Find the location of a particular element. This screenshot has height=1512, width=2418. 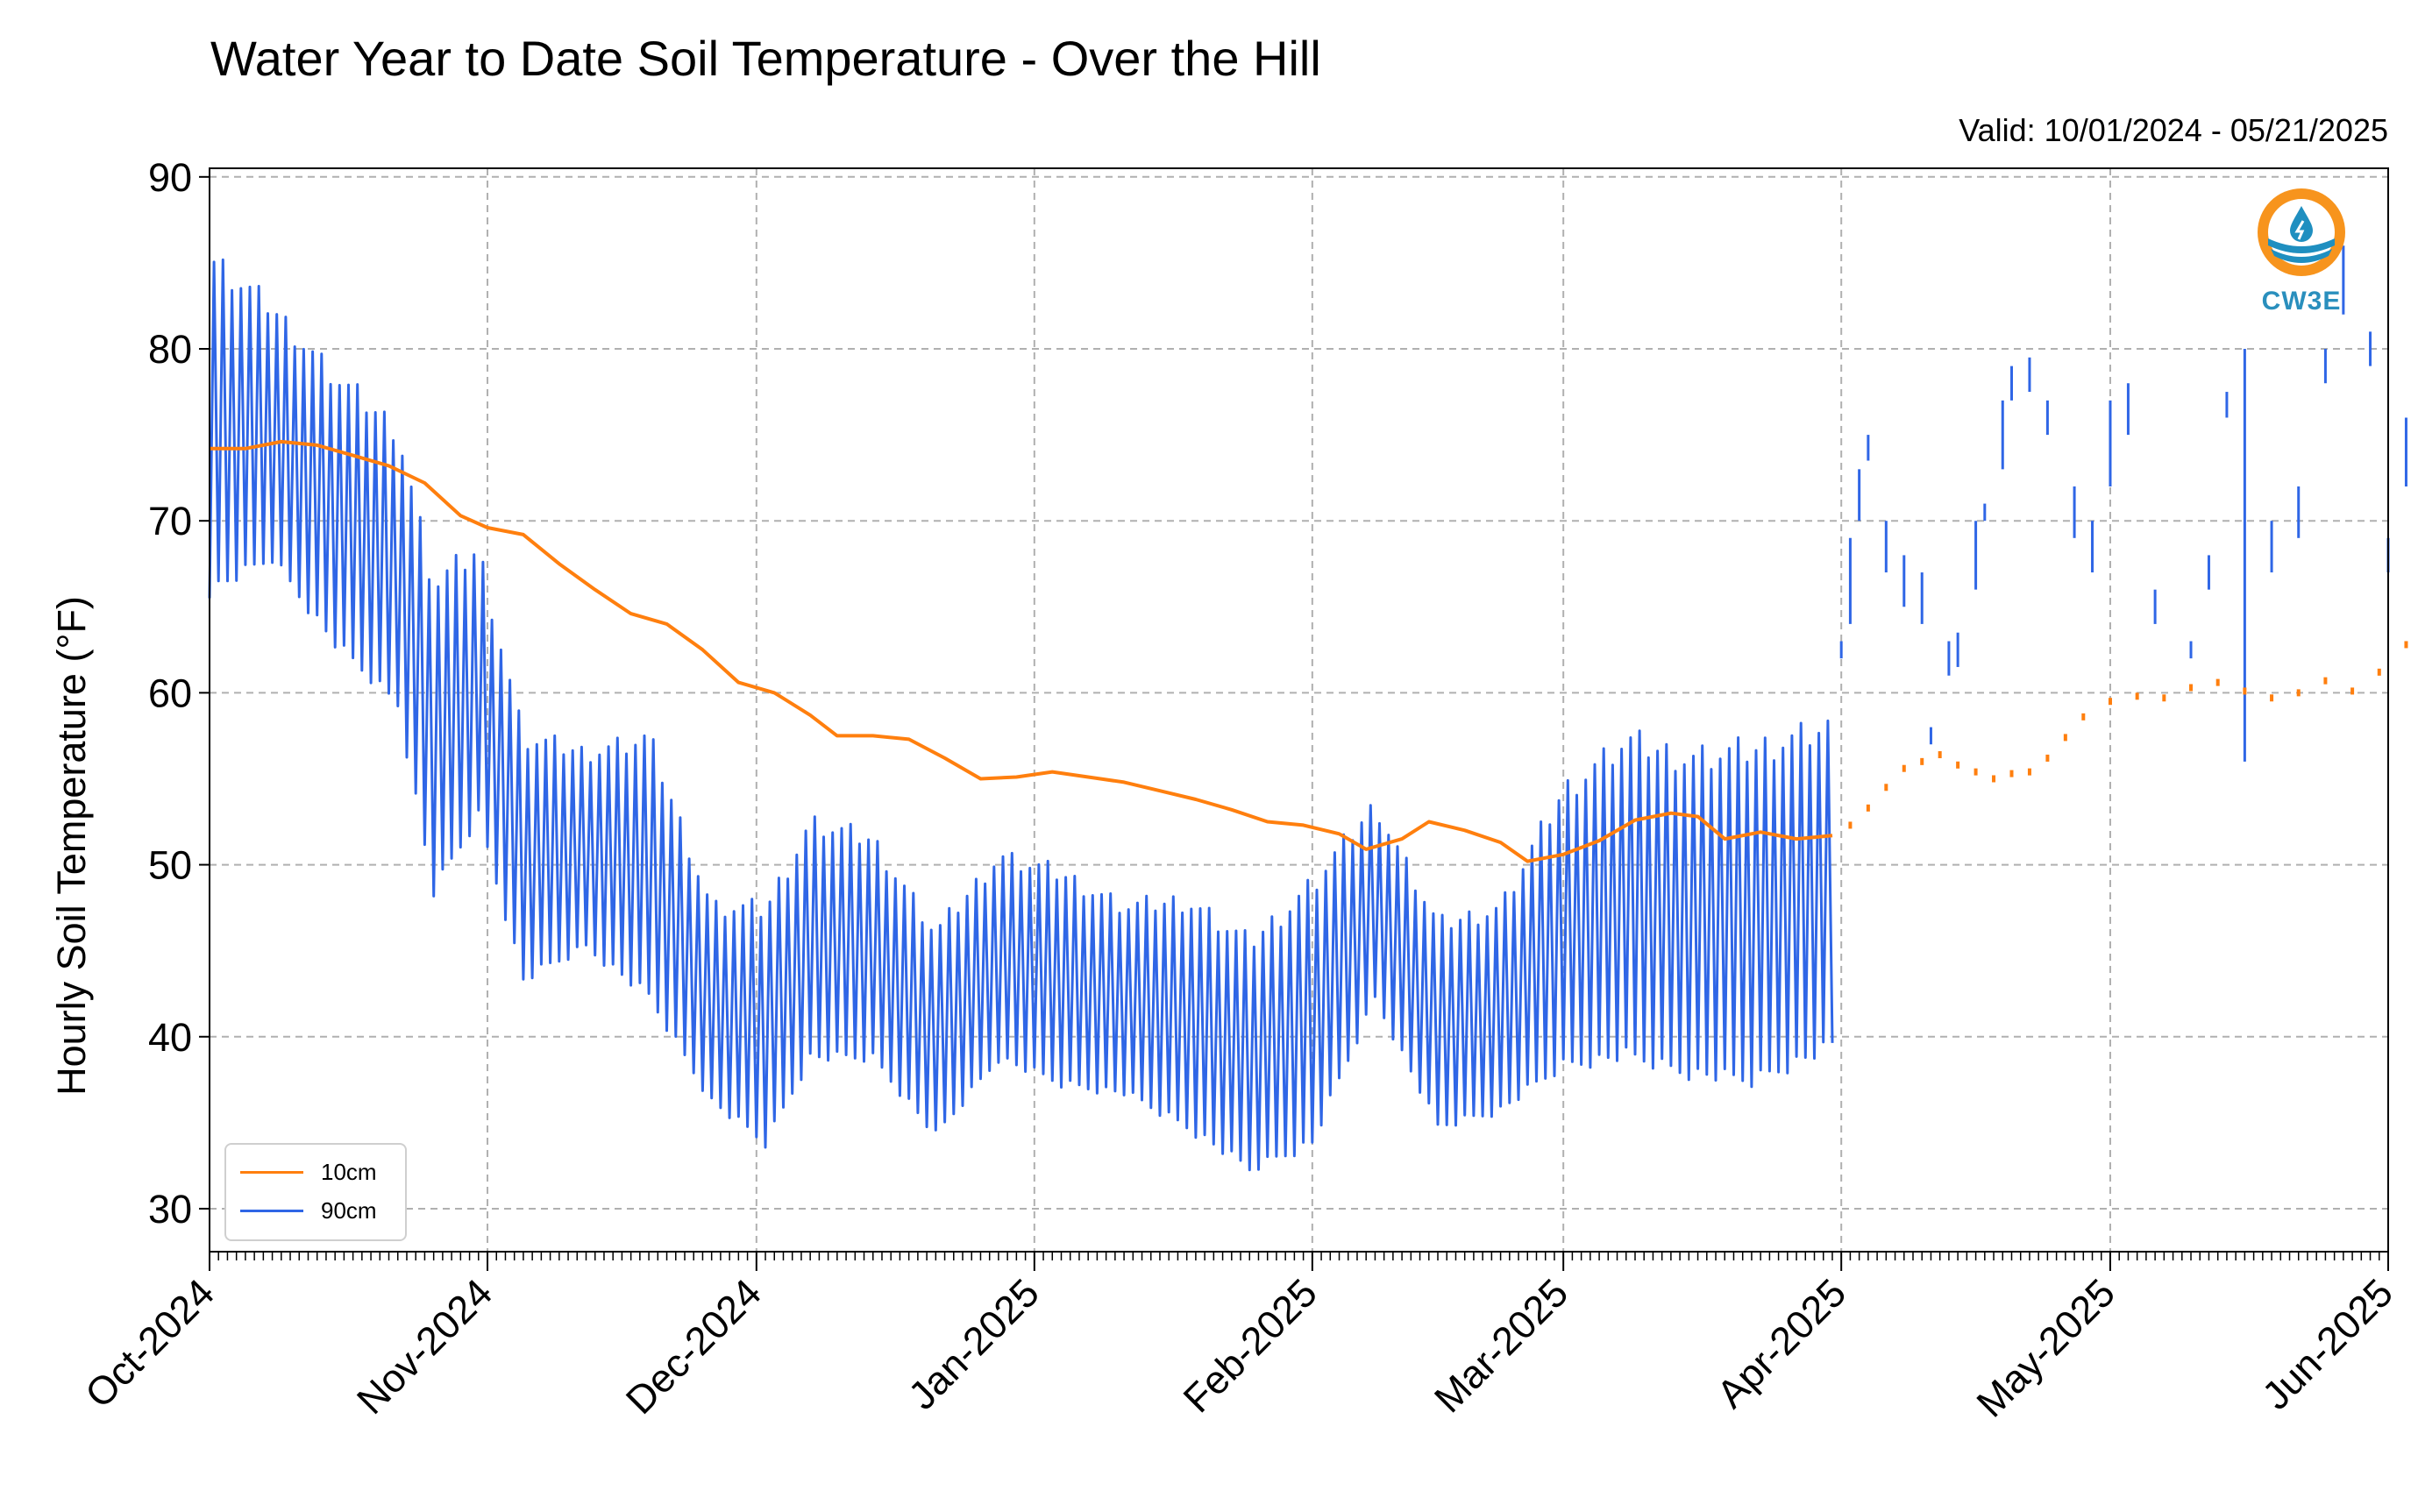

water-drop-icon is located at coordinates (2301, 232).